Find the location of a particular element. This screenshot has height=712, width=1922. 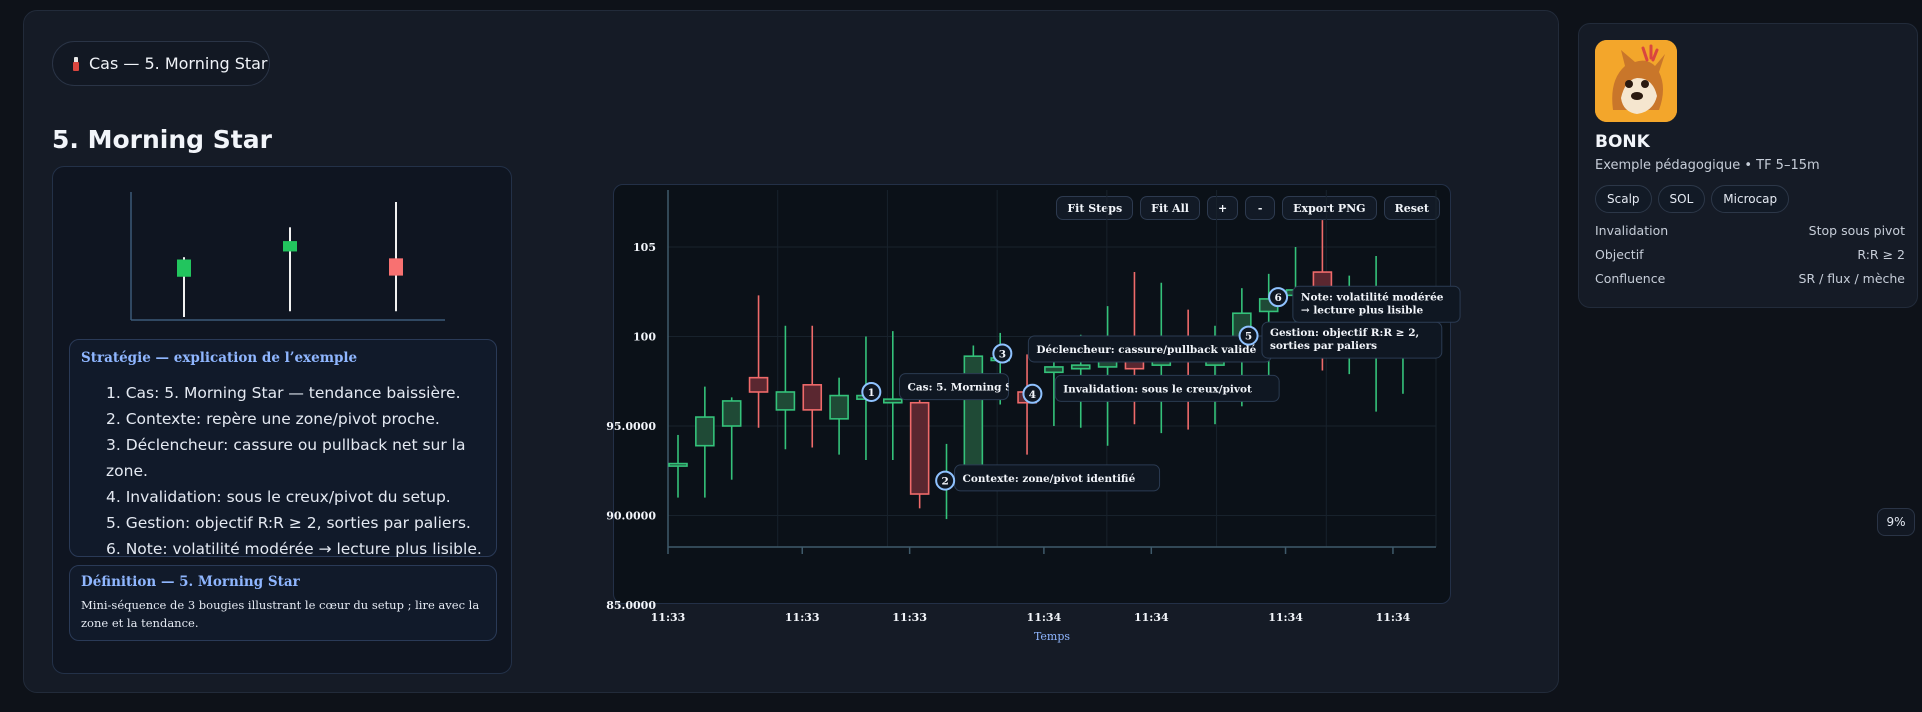

info-value: SR / flux / mèche is located at coordinates (1851, 278).